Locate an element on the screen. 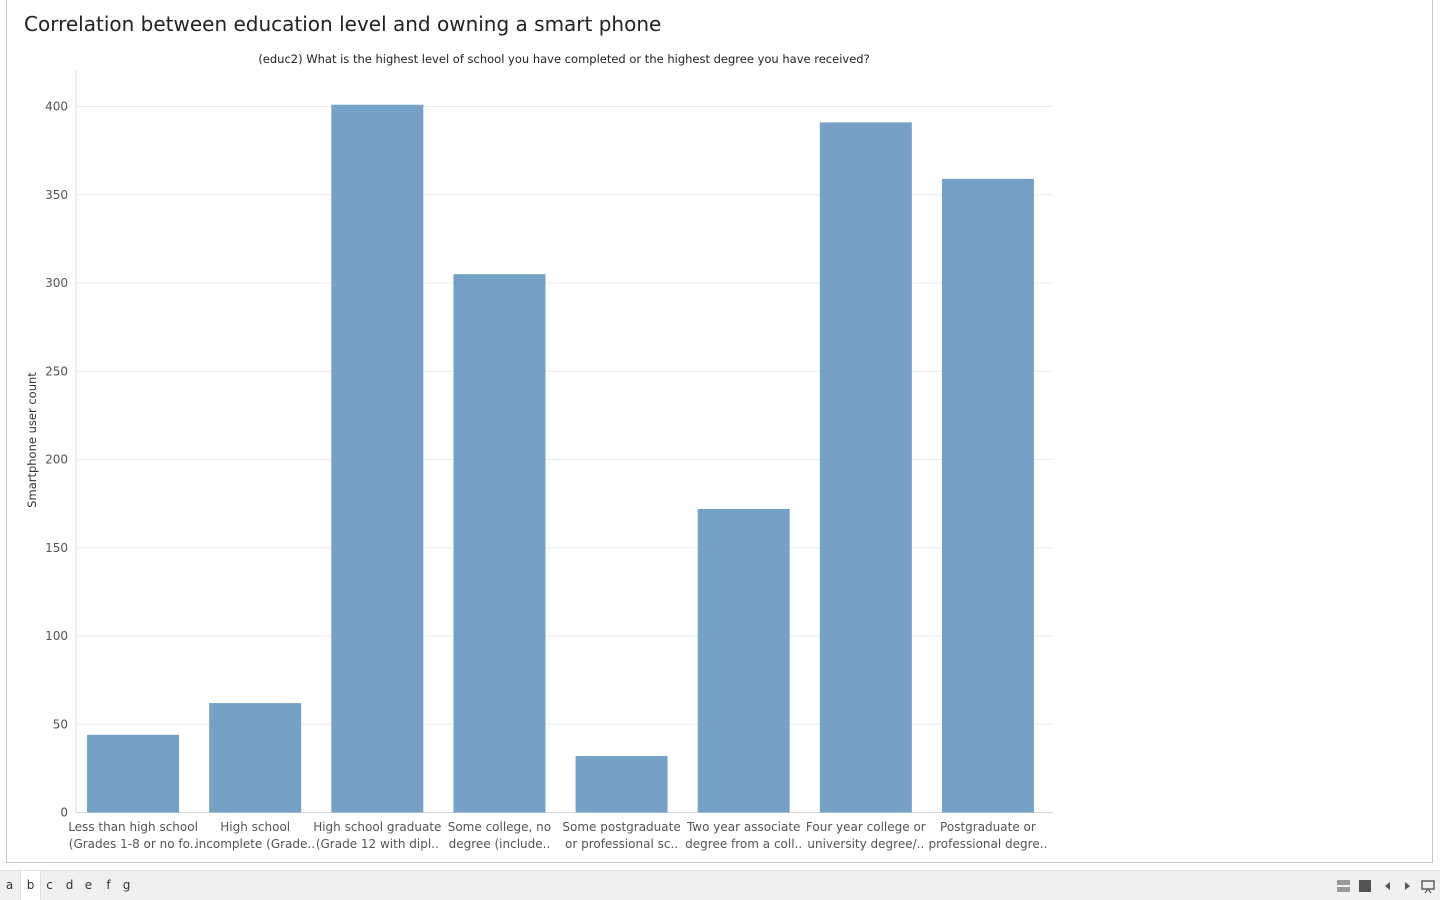 The image size is (1440, 900). y-tick-label: 0 is located at coordinates (64, 813).